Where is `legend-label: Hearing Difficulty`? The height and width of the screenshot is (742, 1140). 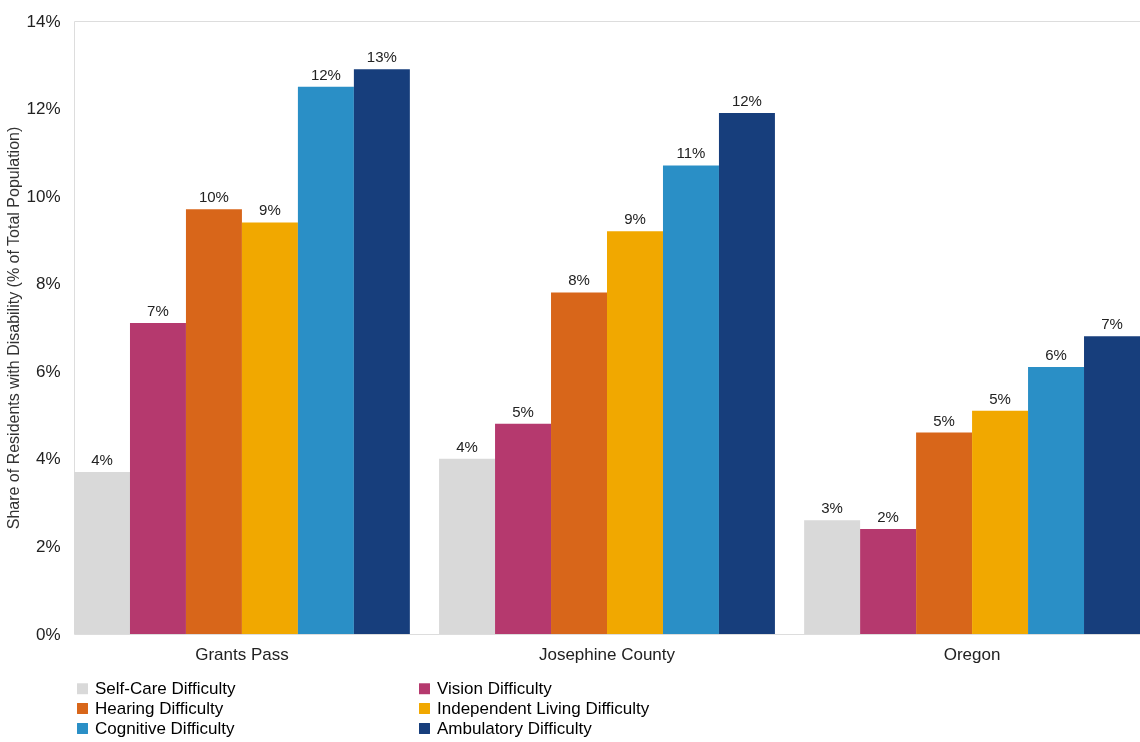
legend-label: Hearing Difficulty is located at coordinates (159, 708).